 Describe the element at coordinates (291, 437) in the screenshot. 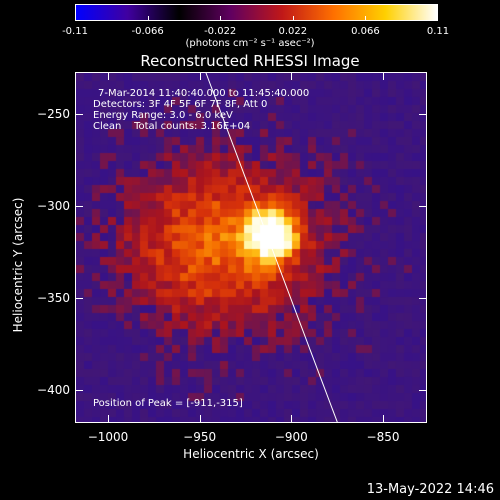

I see `x-tick-label: −900` at that location.